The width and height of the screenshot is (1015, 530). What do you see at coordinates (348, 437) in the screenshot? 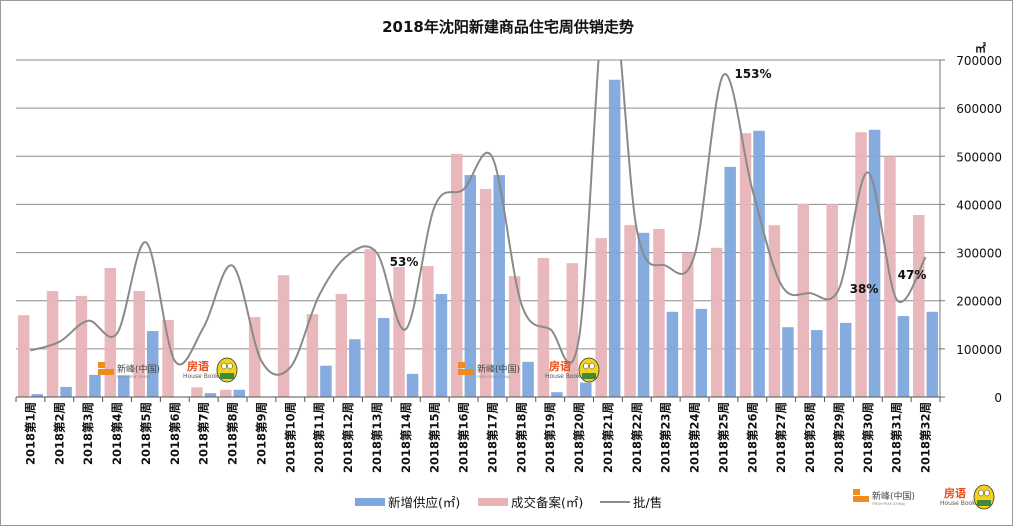
I see `x-tick-label: 2018第12周` at bounding box center [348, 437].